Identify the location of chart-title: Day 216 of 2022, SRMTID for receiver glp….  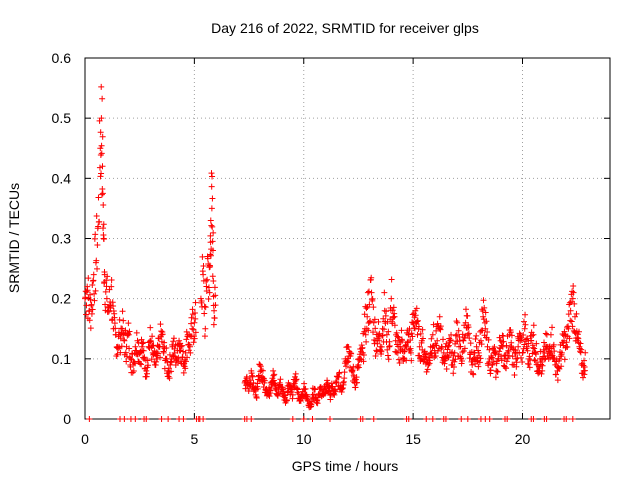
(345, 28).